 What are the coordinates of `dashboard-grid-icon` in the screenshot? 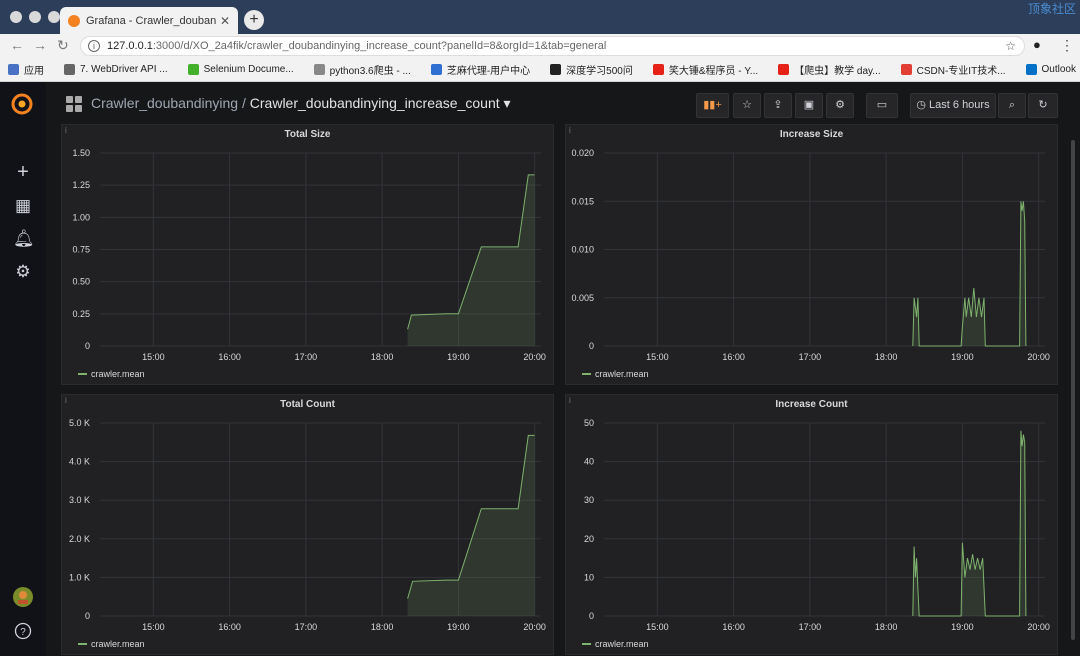 It's located at (74, 104).